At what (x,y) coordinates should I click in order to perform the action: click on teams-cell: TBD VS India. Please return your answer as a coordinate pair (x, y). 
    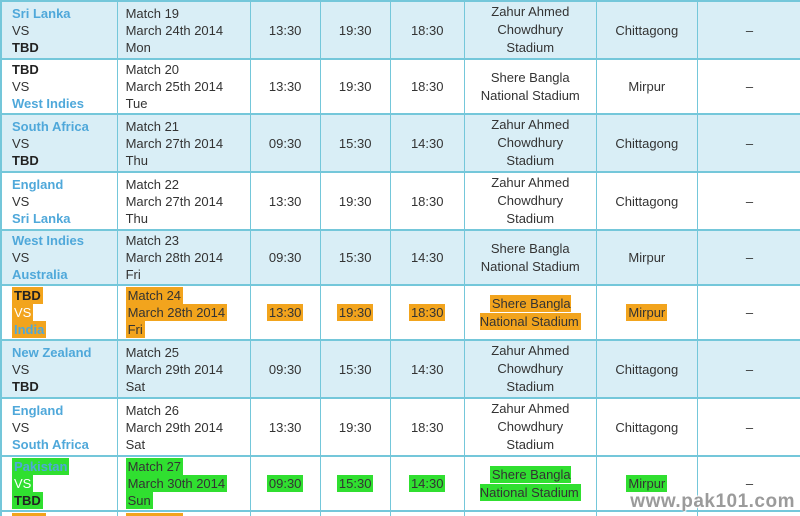
    Looking at the image, I should click on (59, 312).